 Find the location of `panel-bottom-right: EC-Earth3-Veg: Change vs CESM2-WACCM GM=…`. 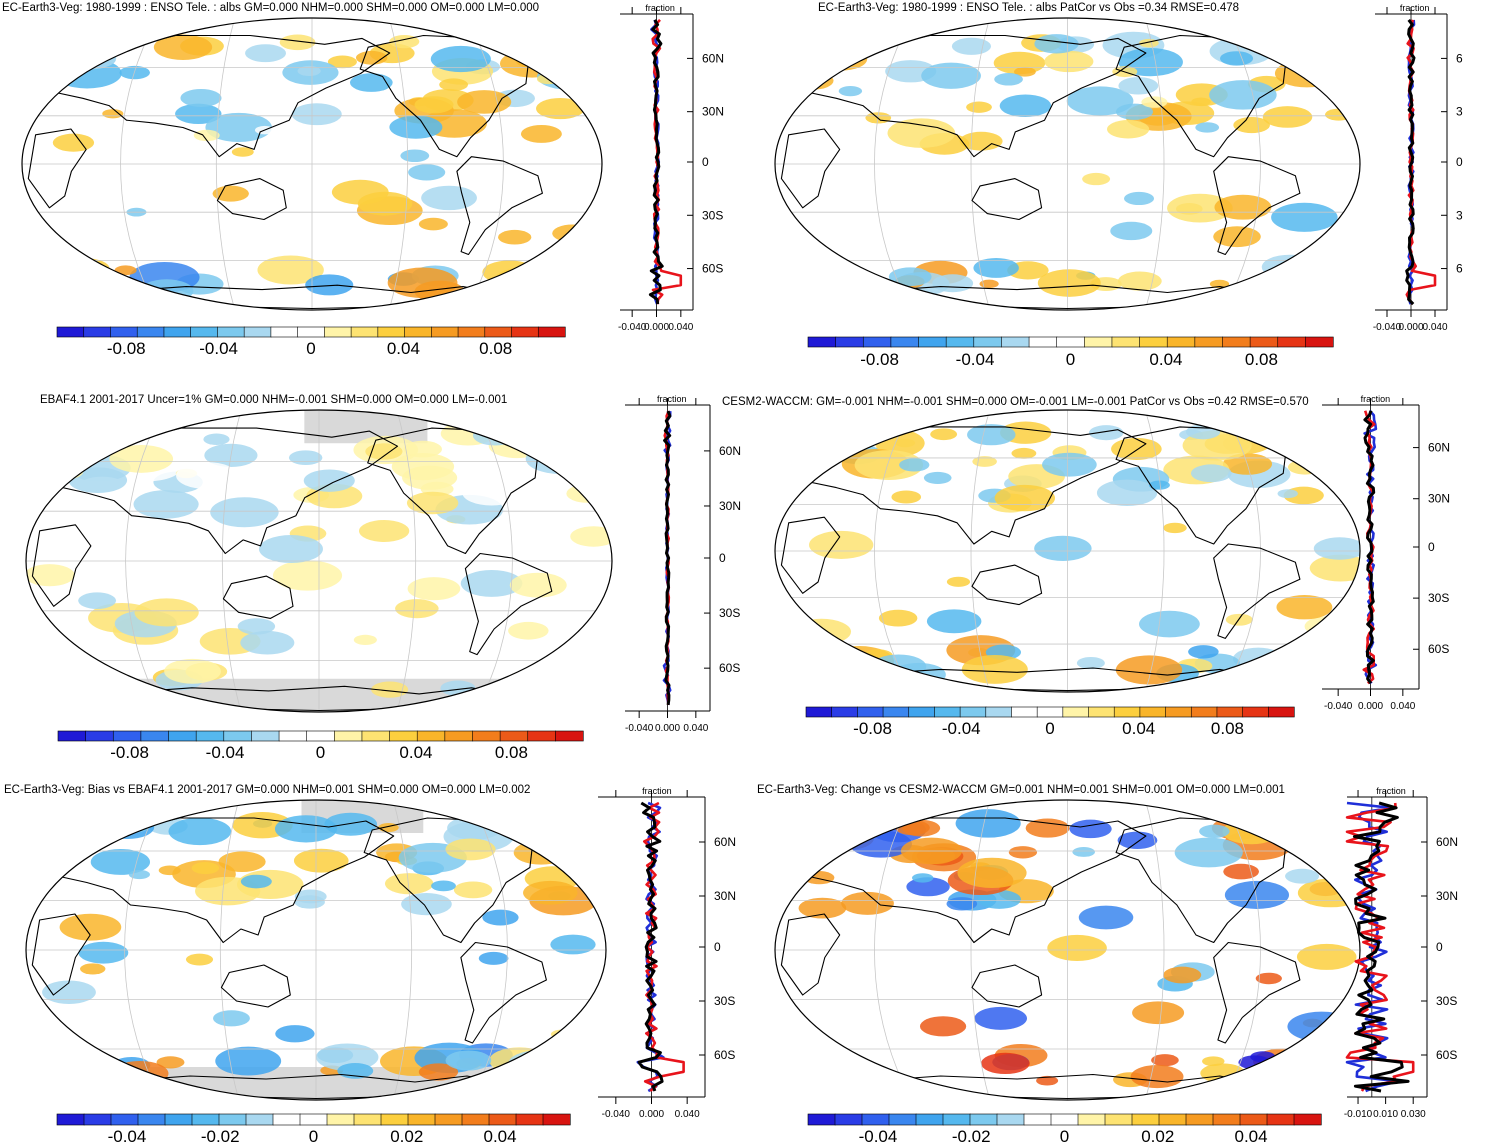

panel-bottom-right: EC-Earth3-Veg: Change vs CESM2-WACCM GM=… is located at coordinates (1107, 965).